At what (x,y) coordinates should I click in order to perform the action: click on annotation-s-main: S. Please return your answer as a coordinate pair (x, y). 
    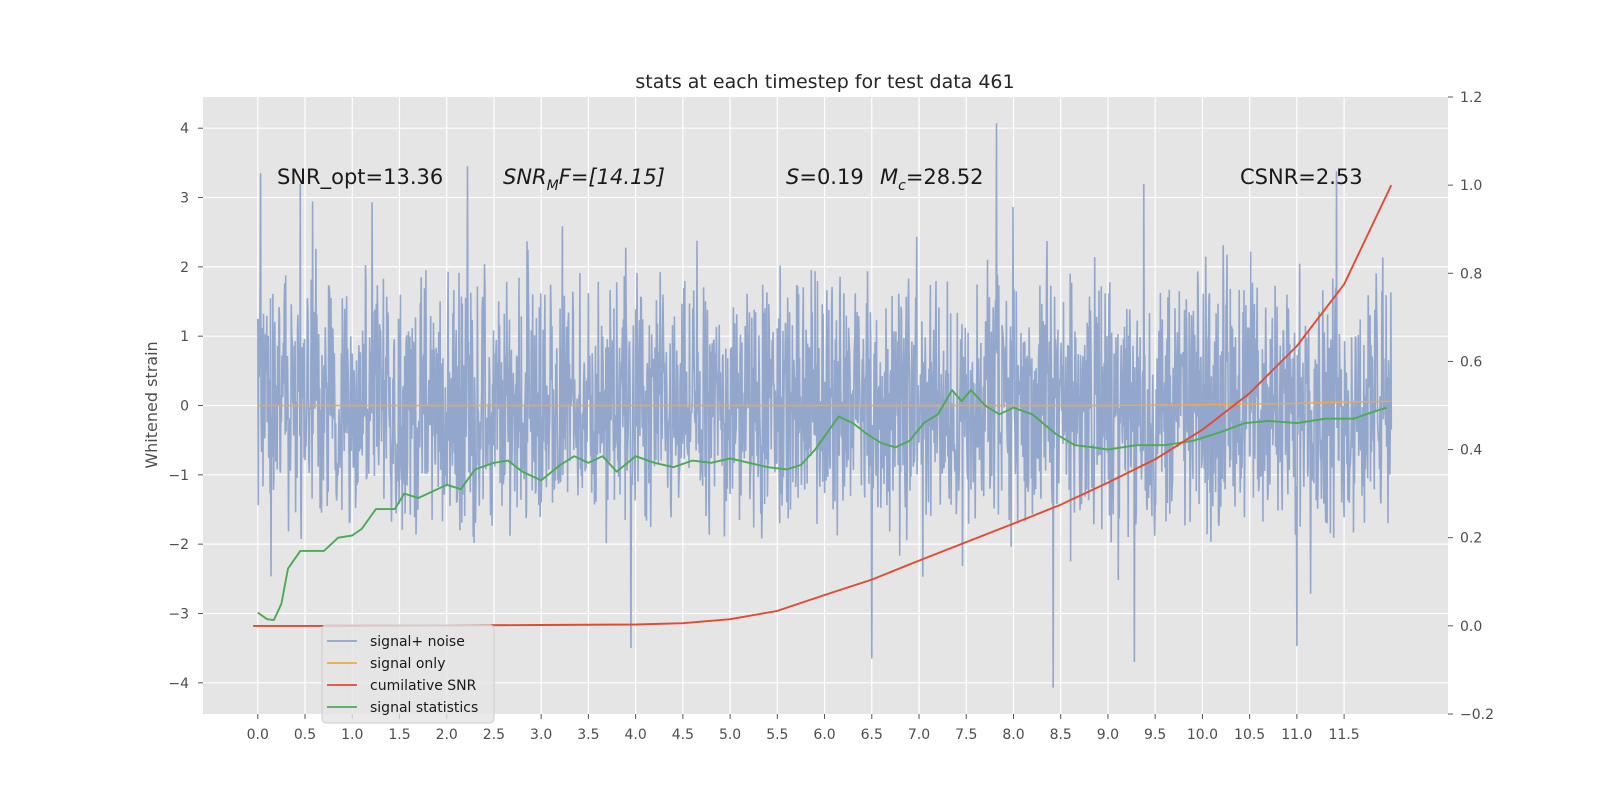
    Looking at the image, I should click on (792, 177).